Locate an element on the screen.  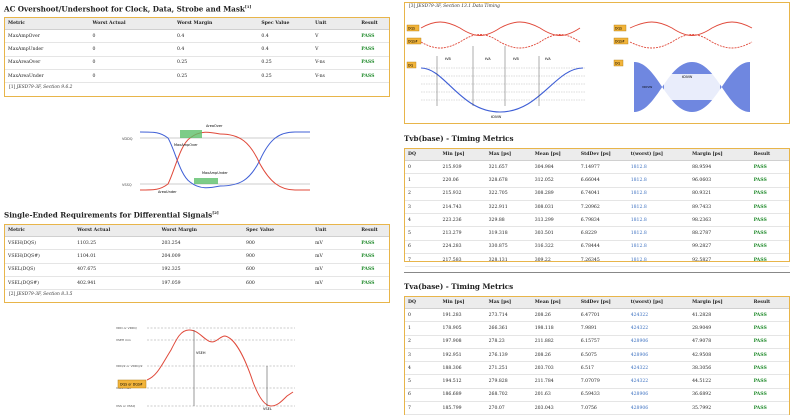
se-title-ref: [2] is located at coordinates (215, 212).